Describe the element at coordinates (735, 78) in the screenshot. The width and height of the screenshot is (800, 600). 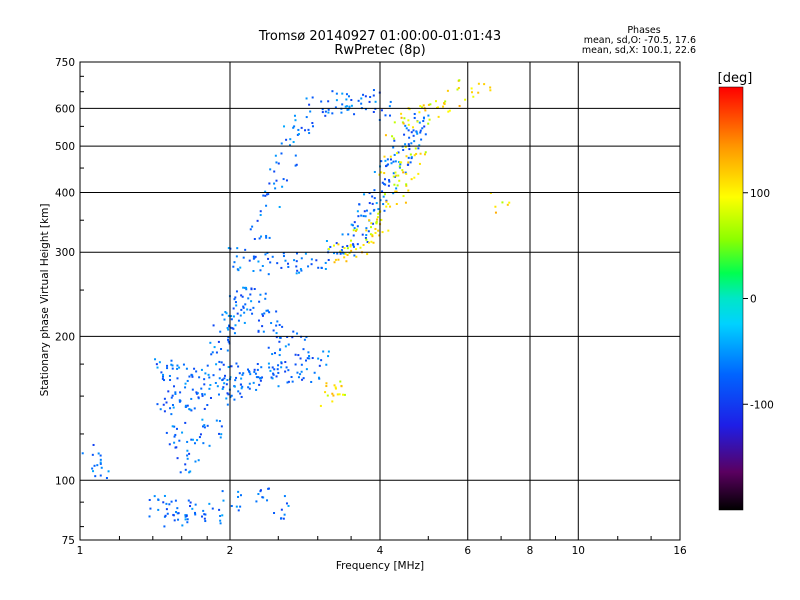
I see `colorbar-label: [deg]` at that location.